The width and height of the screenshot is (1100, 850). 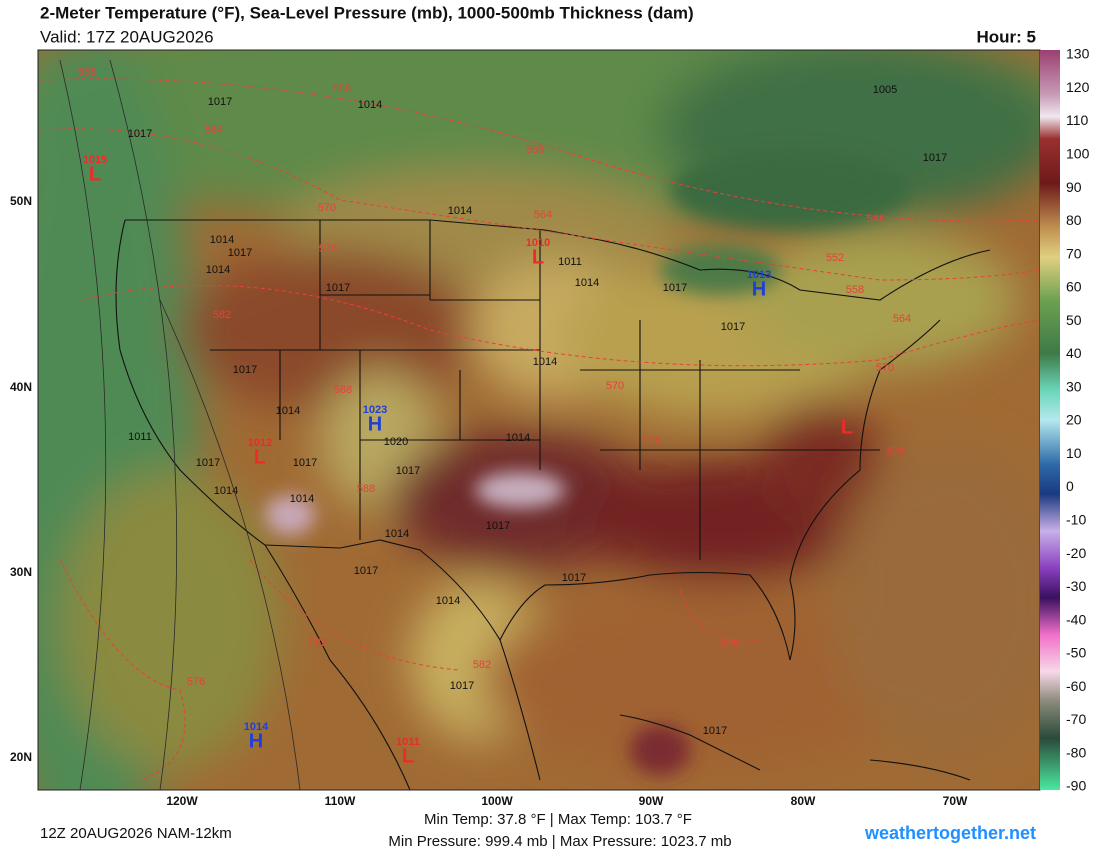 What do you see at coordinates (1074, 253) in the screenshot?
I see `colorbar-label: 70` at bounding box center [1074, 253].